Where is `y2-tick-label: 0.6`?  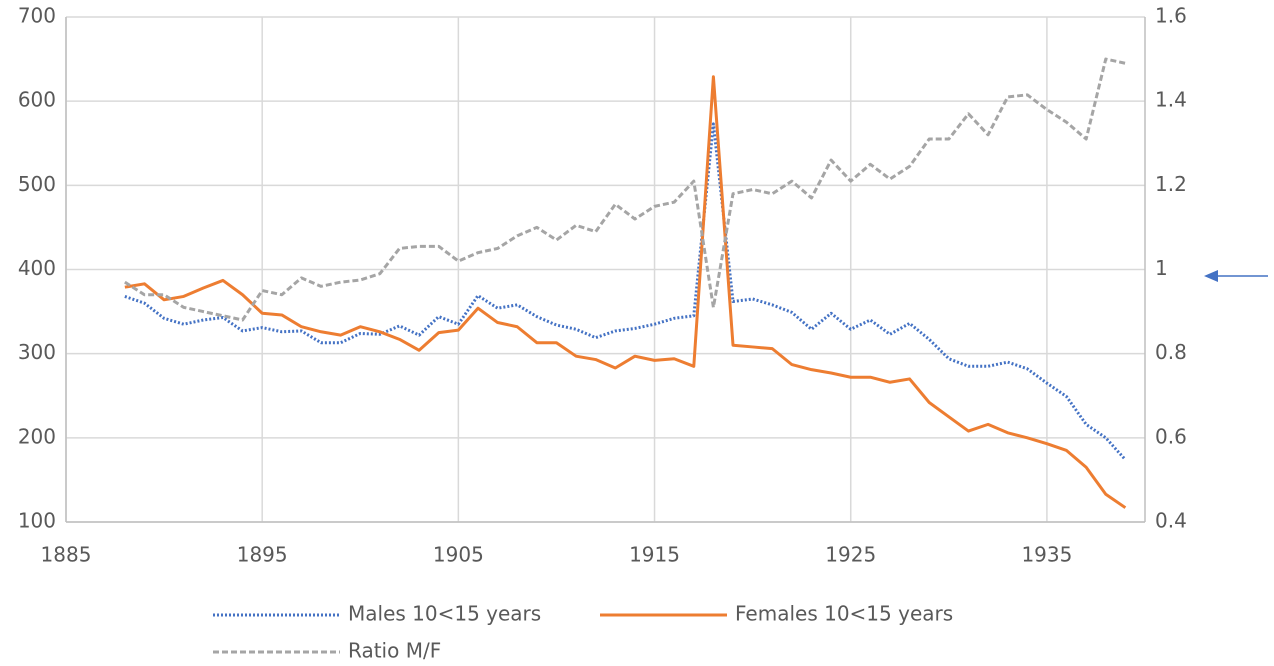
y2-tick-label: 0.6 is located at coordinates (1171, 436).